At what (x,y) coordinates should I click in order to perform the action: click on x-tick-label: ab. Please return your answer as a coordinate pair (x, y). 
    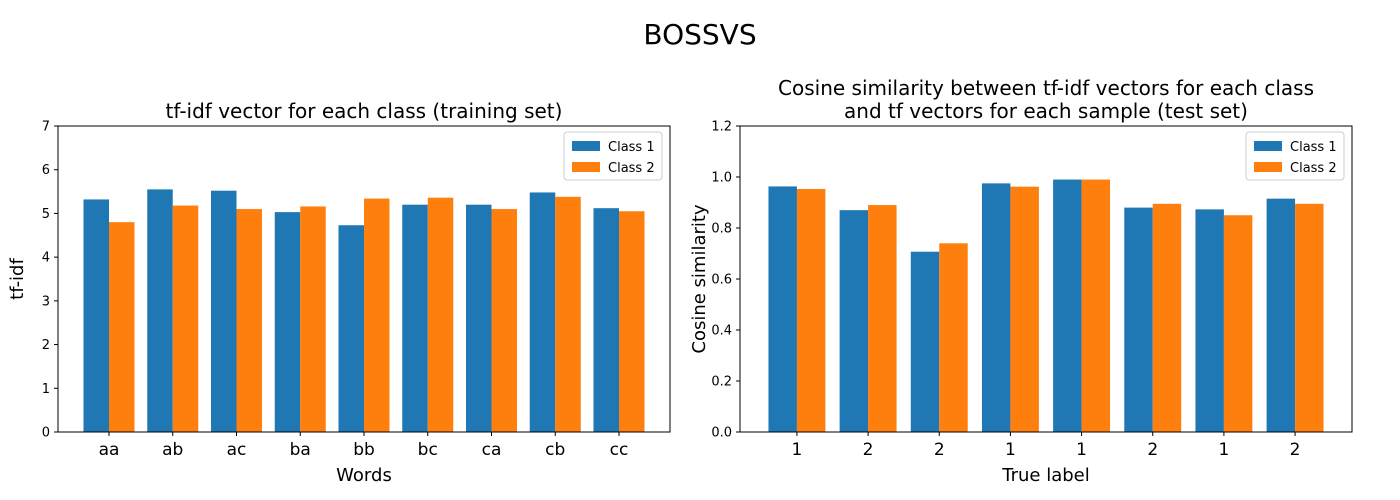
    Looking at the image, I should click on (172, 450).